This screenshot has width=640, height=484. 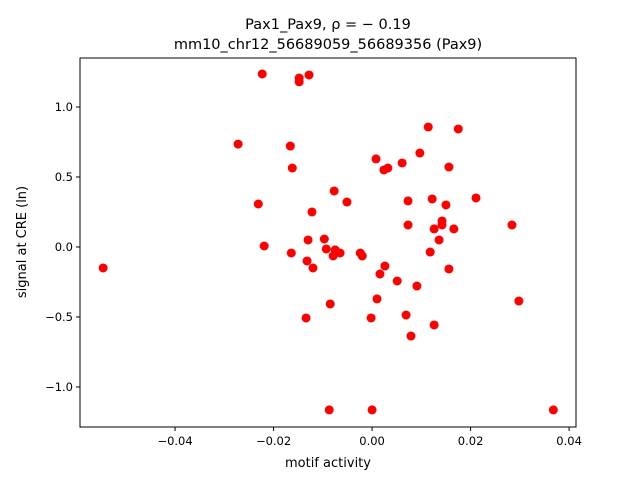 I want to click on y-tick-label: 1.0, so click(x=64, y=107).